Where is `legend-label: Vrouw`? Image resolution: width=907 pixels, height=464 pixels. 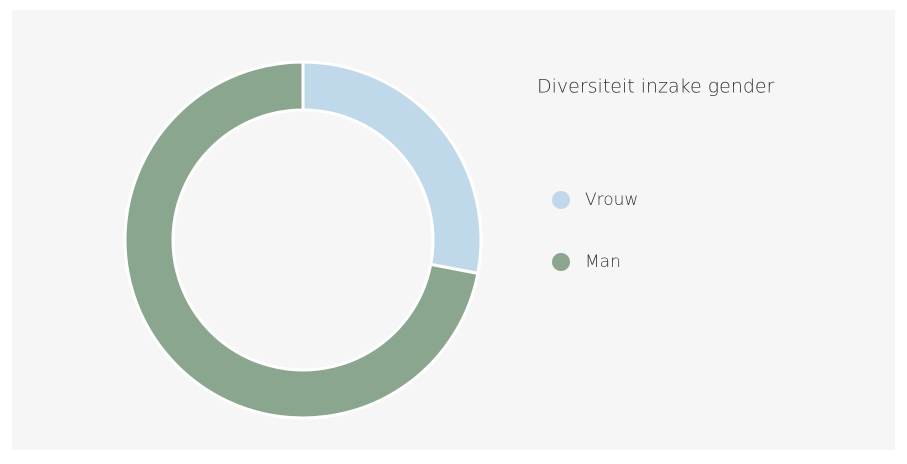
legend-label: Vrouw is located at coordinates (611, 200).